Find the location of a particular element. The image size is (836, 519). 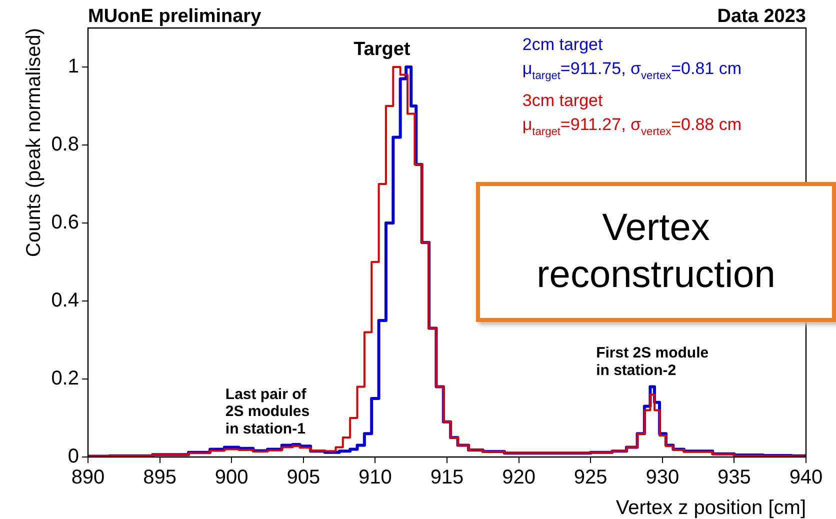

y-tick-label: 0.2 is located at coordinates (65, 379).